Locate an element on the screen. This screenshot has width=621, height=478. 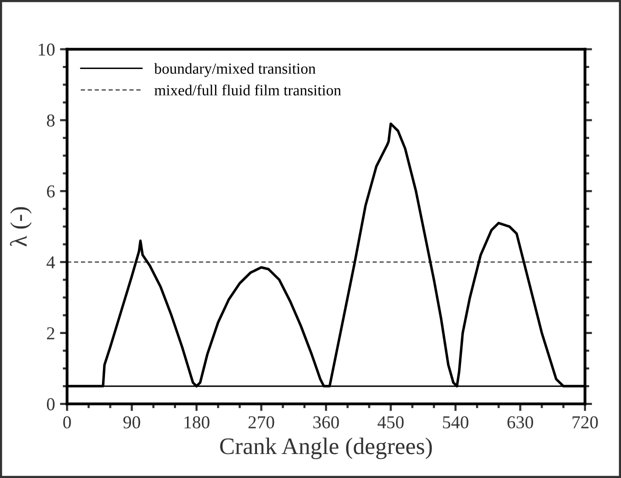
x-tick-label: 0 is located at coordinates (67, 422).